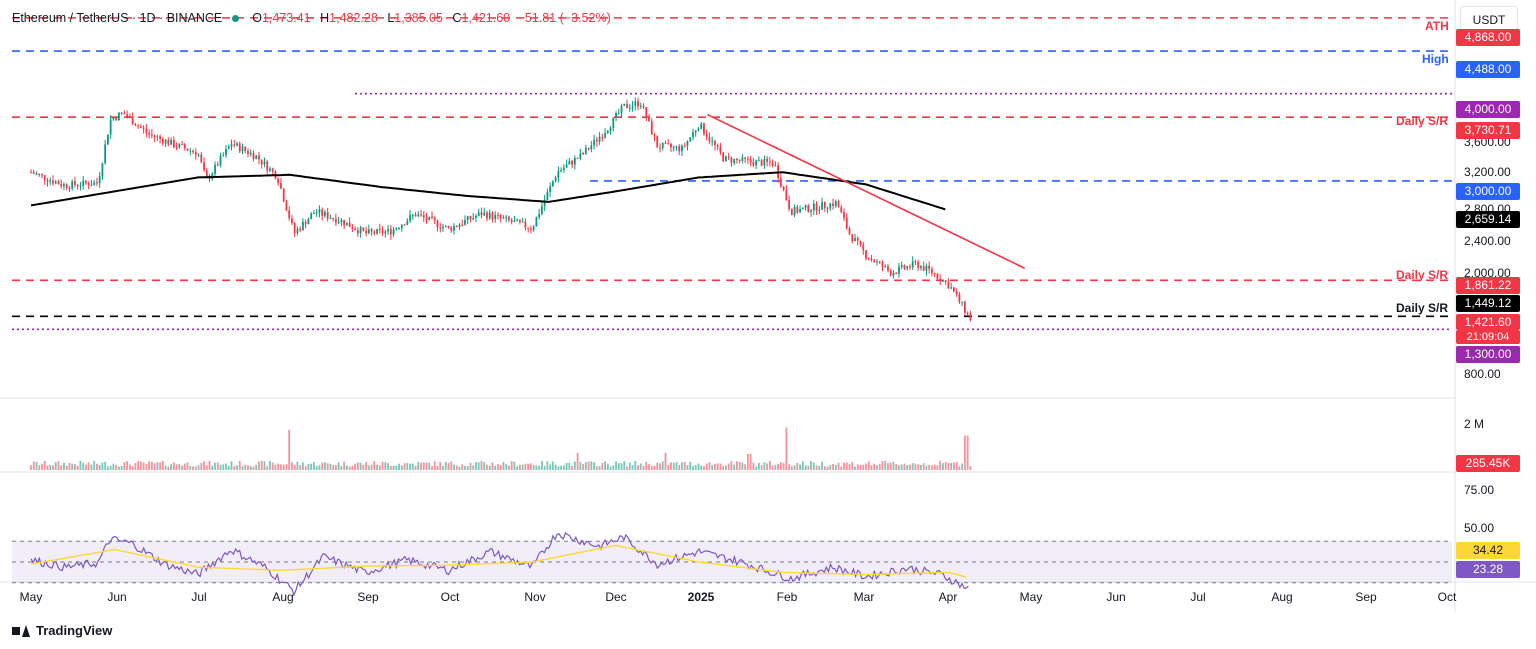 The image size is (1536, 649). What do you see at coordinates (1435, 59) in the screenshot?
I see `high-annotation: High` at bounding box center [1435, 59].